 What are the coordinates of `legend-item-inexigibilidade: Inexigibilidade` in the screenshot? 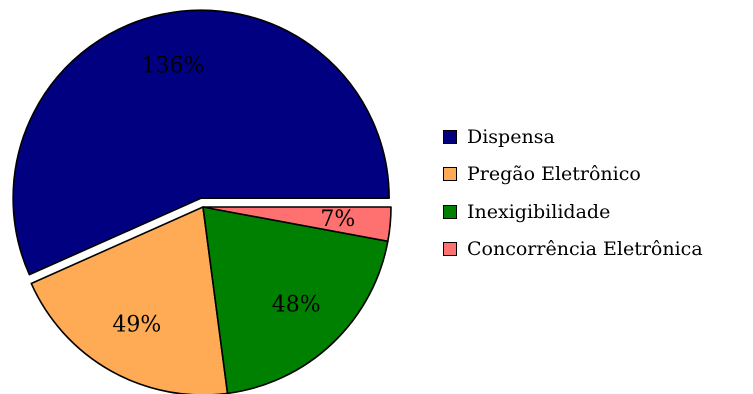 It's located at (598, 212).